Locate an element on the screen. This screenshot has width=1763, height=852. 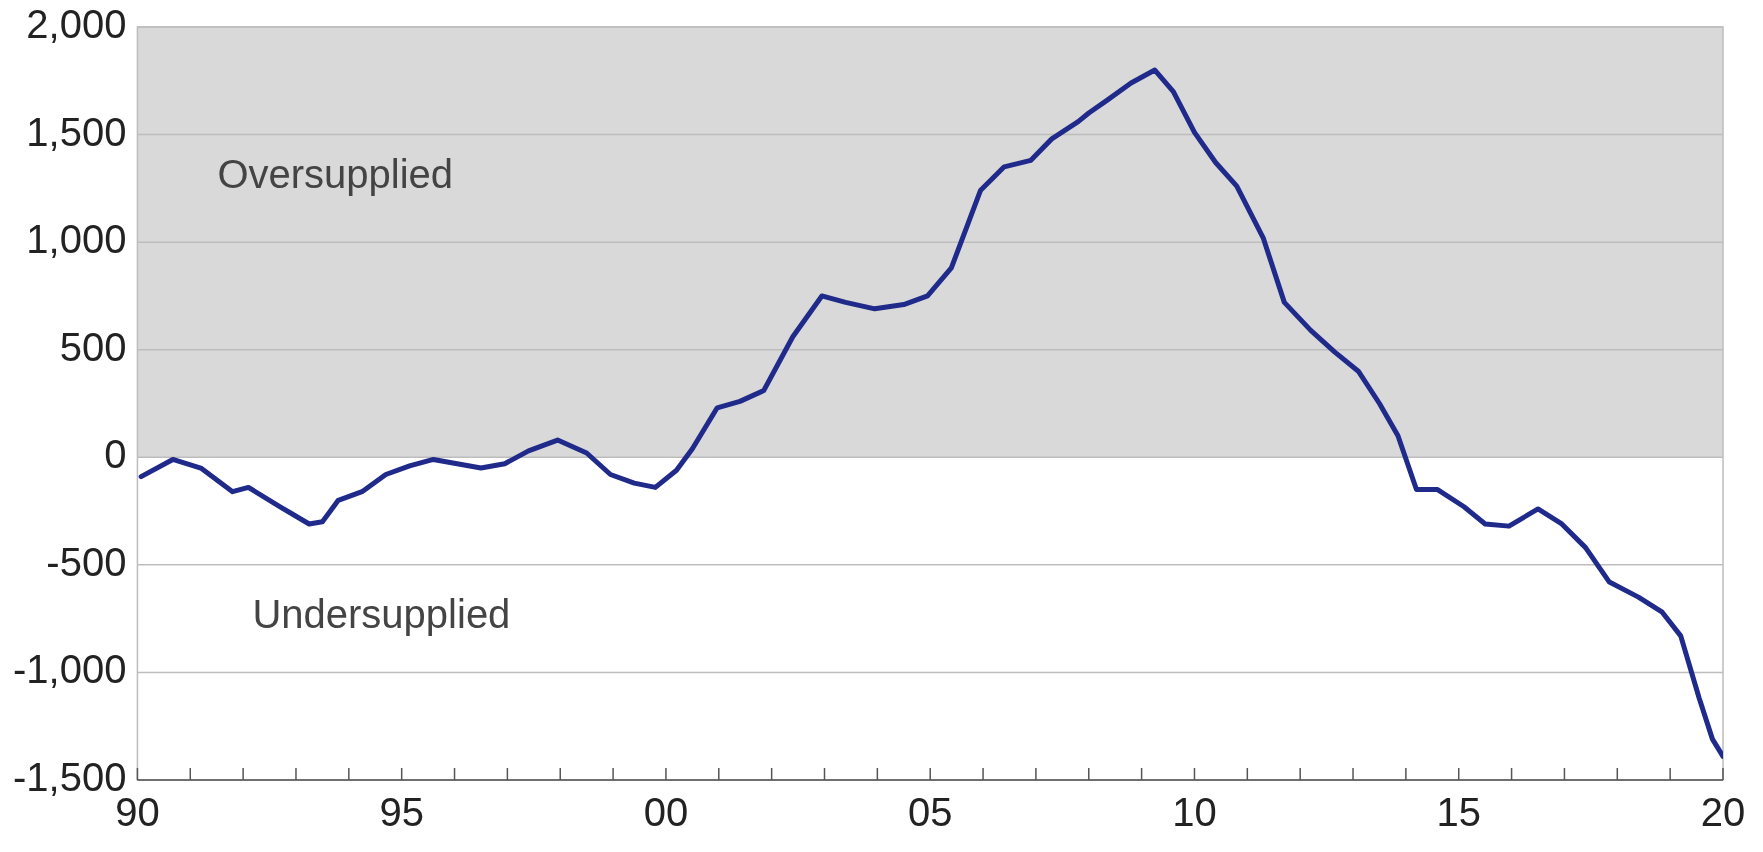
band-label: Oversupplied is located at coordinates (335, 174).